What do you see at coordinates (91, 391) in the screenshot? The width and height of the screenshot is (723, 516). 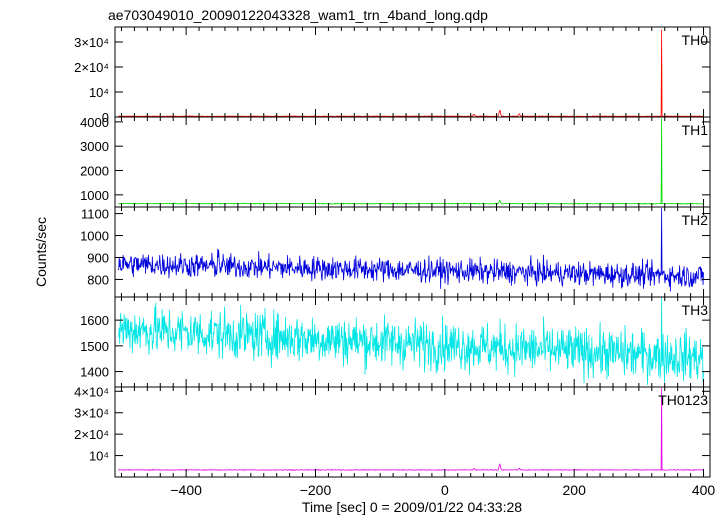 I see `y-tick-label: 4×10⁴` at bounding box center [91, 391].